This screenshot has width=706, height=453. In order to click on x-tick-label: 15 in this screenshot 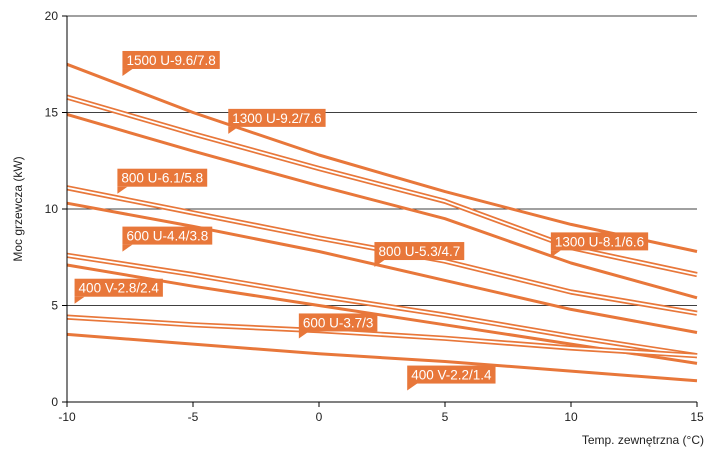, I will do `click(697, 417)`.